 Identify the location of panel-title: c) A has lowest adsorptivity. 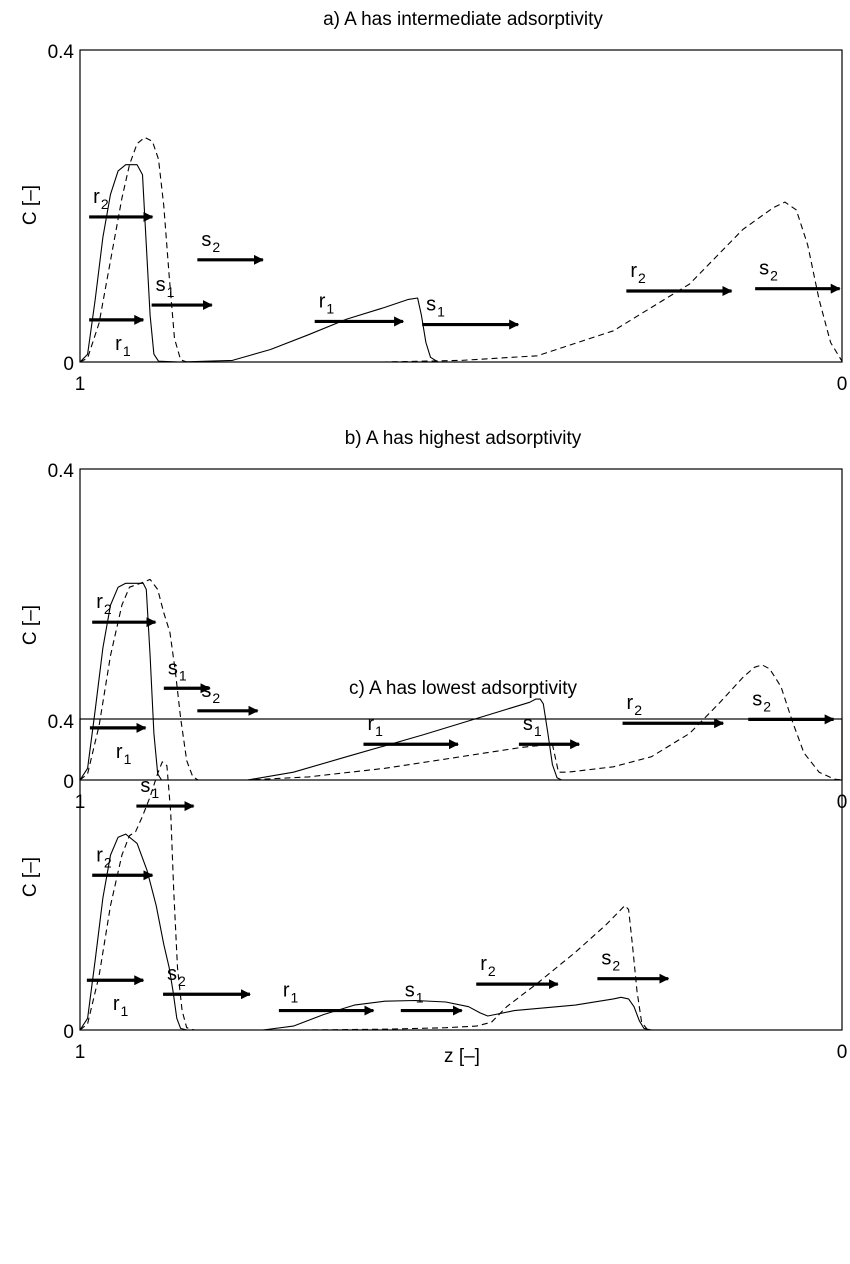
(463, 688).